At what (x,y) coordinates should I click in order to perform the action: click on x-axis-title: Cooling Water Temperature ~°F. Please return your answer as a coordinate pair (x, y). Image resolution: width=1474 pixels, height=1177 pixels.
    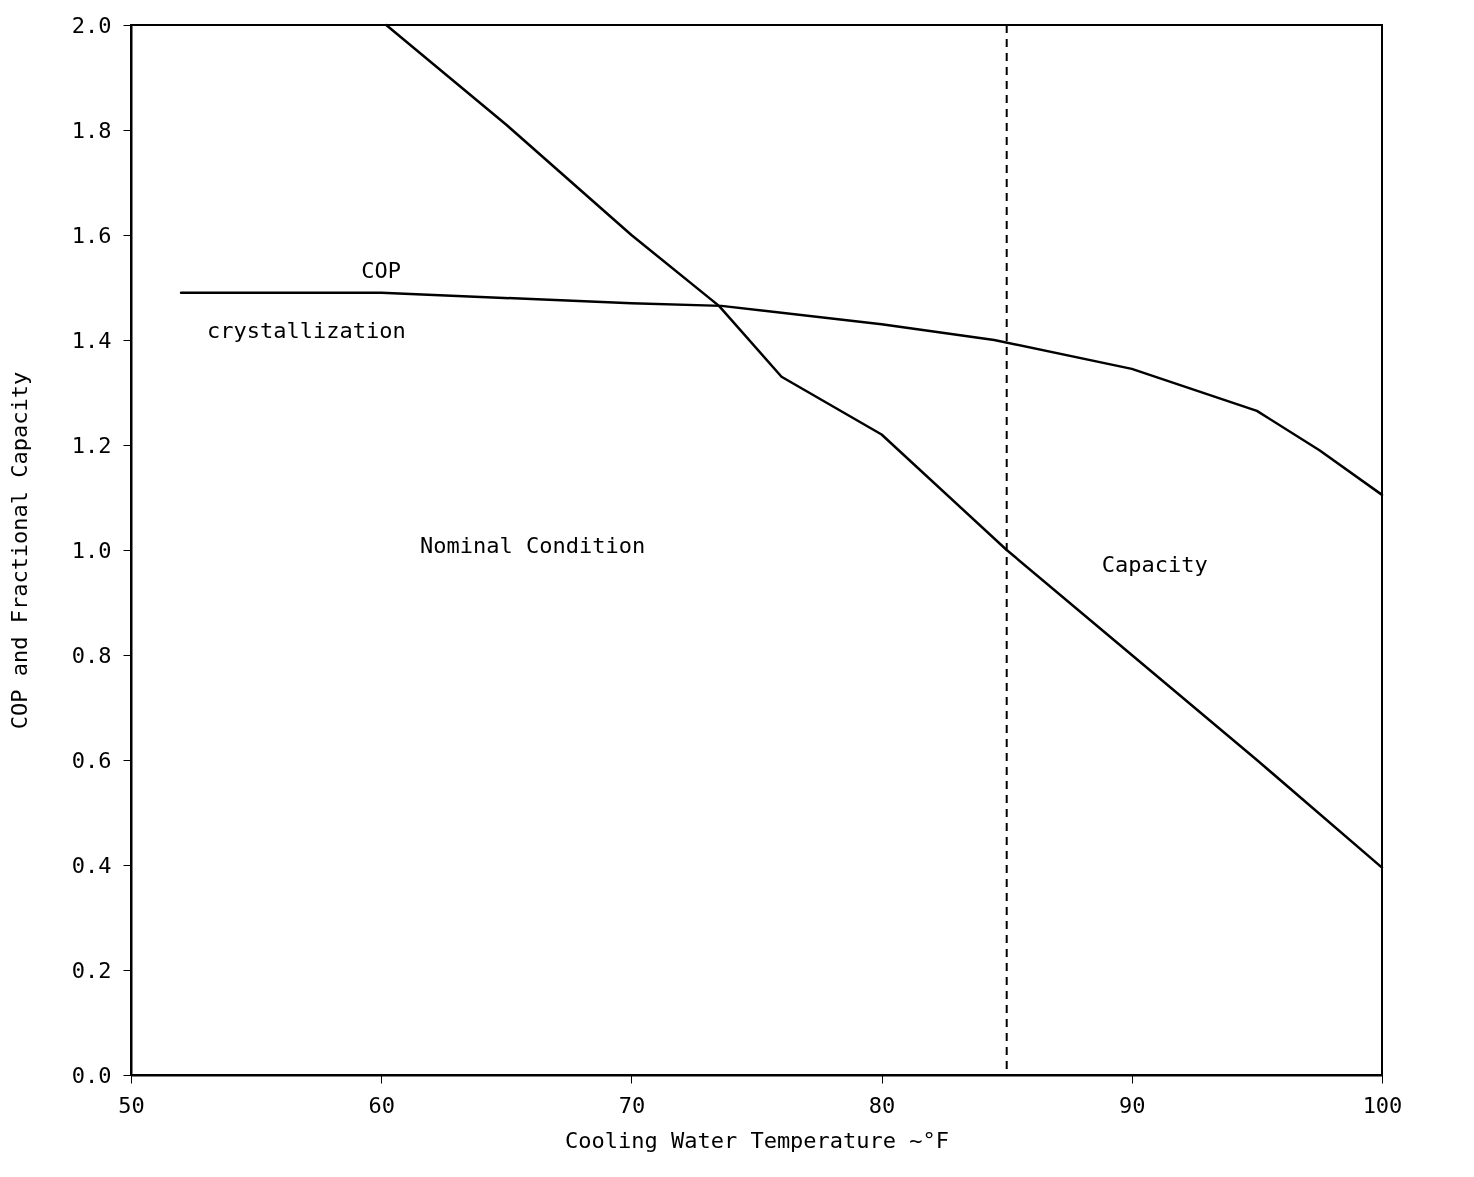
    Looking at the image, I should click on (757, 1140).